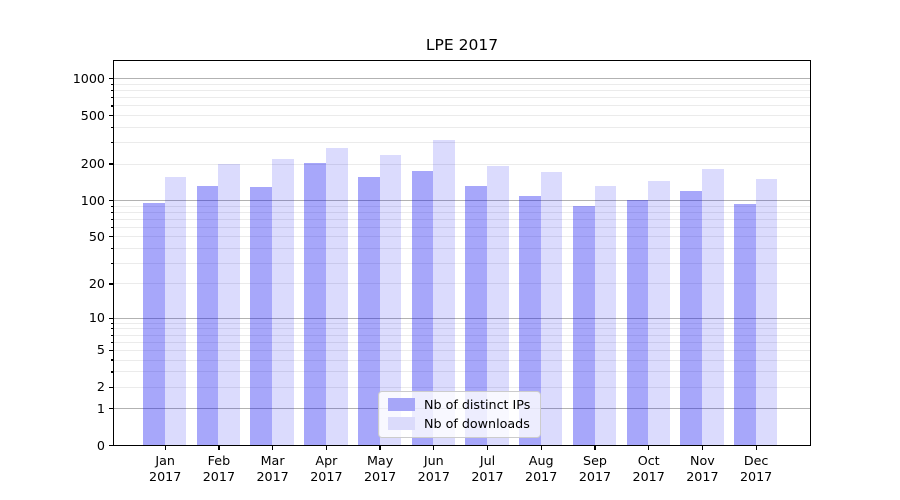 Image resolution: width=900 pixels, height=500 pixels. I want to click on x-tick-jan, so click(165, 447).